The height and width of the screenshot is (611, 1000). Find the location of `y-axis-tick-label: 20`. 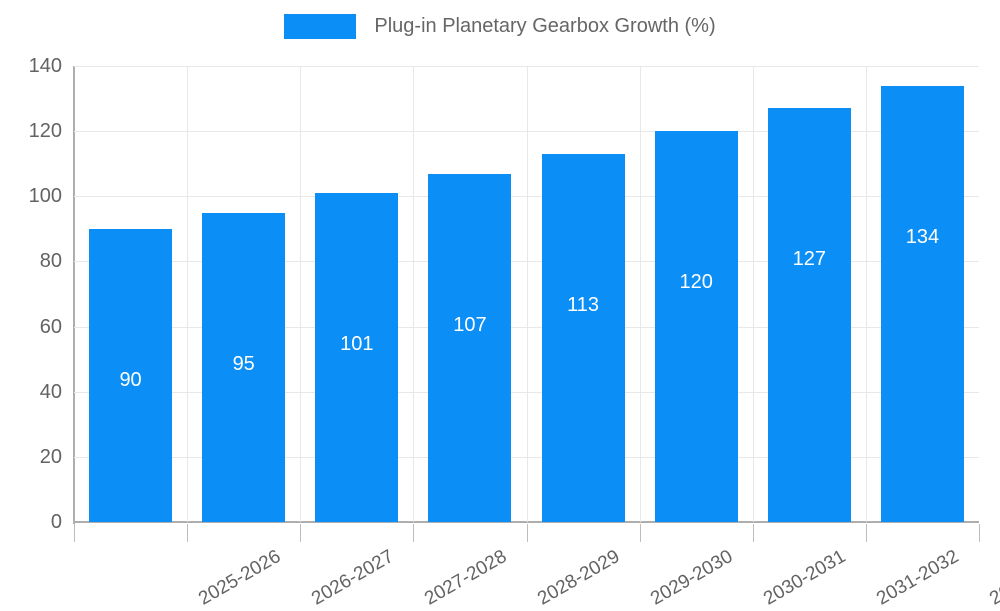

y-axis-tick-label: 20 is located at coordinates (50, 456).